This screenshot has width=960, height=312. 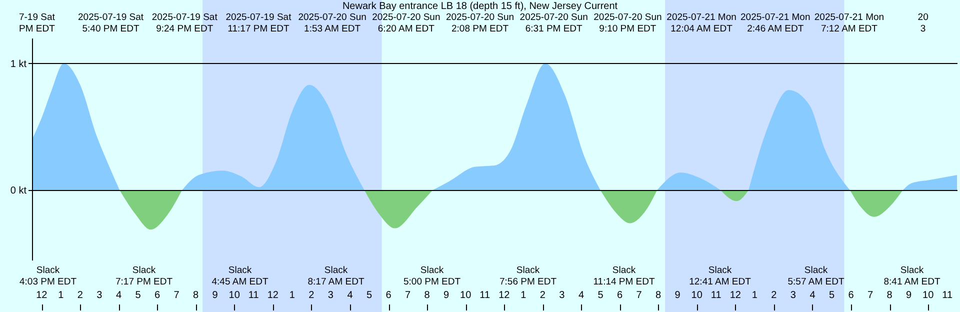 What do you see at coordinates (37, 23) in the screenshot?
I see `text: 7-19 Sat PM EDT` at bounding box center [37, 23].